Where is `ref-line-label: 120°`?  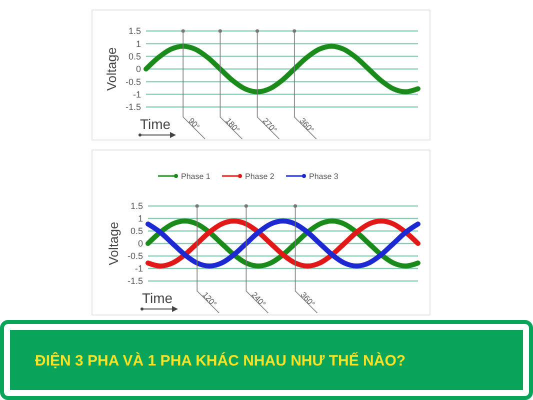 ref-line-label: 120° is located at coordinates (209, 299).